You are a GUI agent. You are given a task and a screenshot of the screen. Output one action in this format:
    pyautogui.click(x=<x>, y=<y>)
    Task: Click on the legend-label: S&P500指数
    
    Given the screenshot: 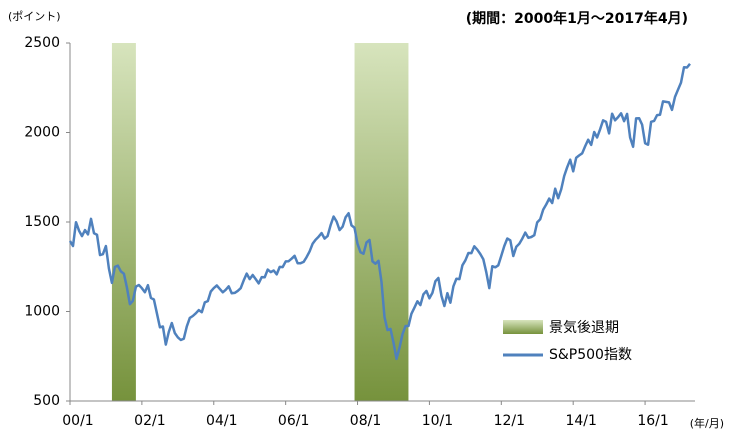 What is the action you would take?
    pyautogui.click(x=590, y=355)
    